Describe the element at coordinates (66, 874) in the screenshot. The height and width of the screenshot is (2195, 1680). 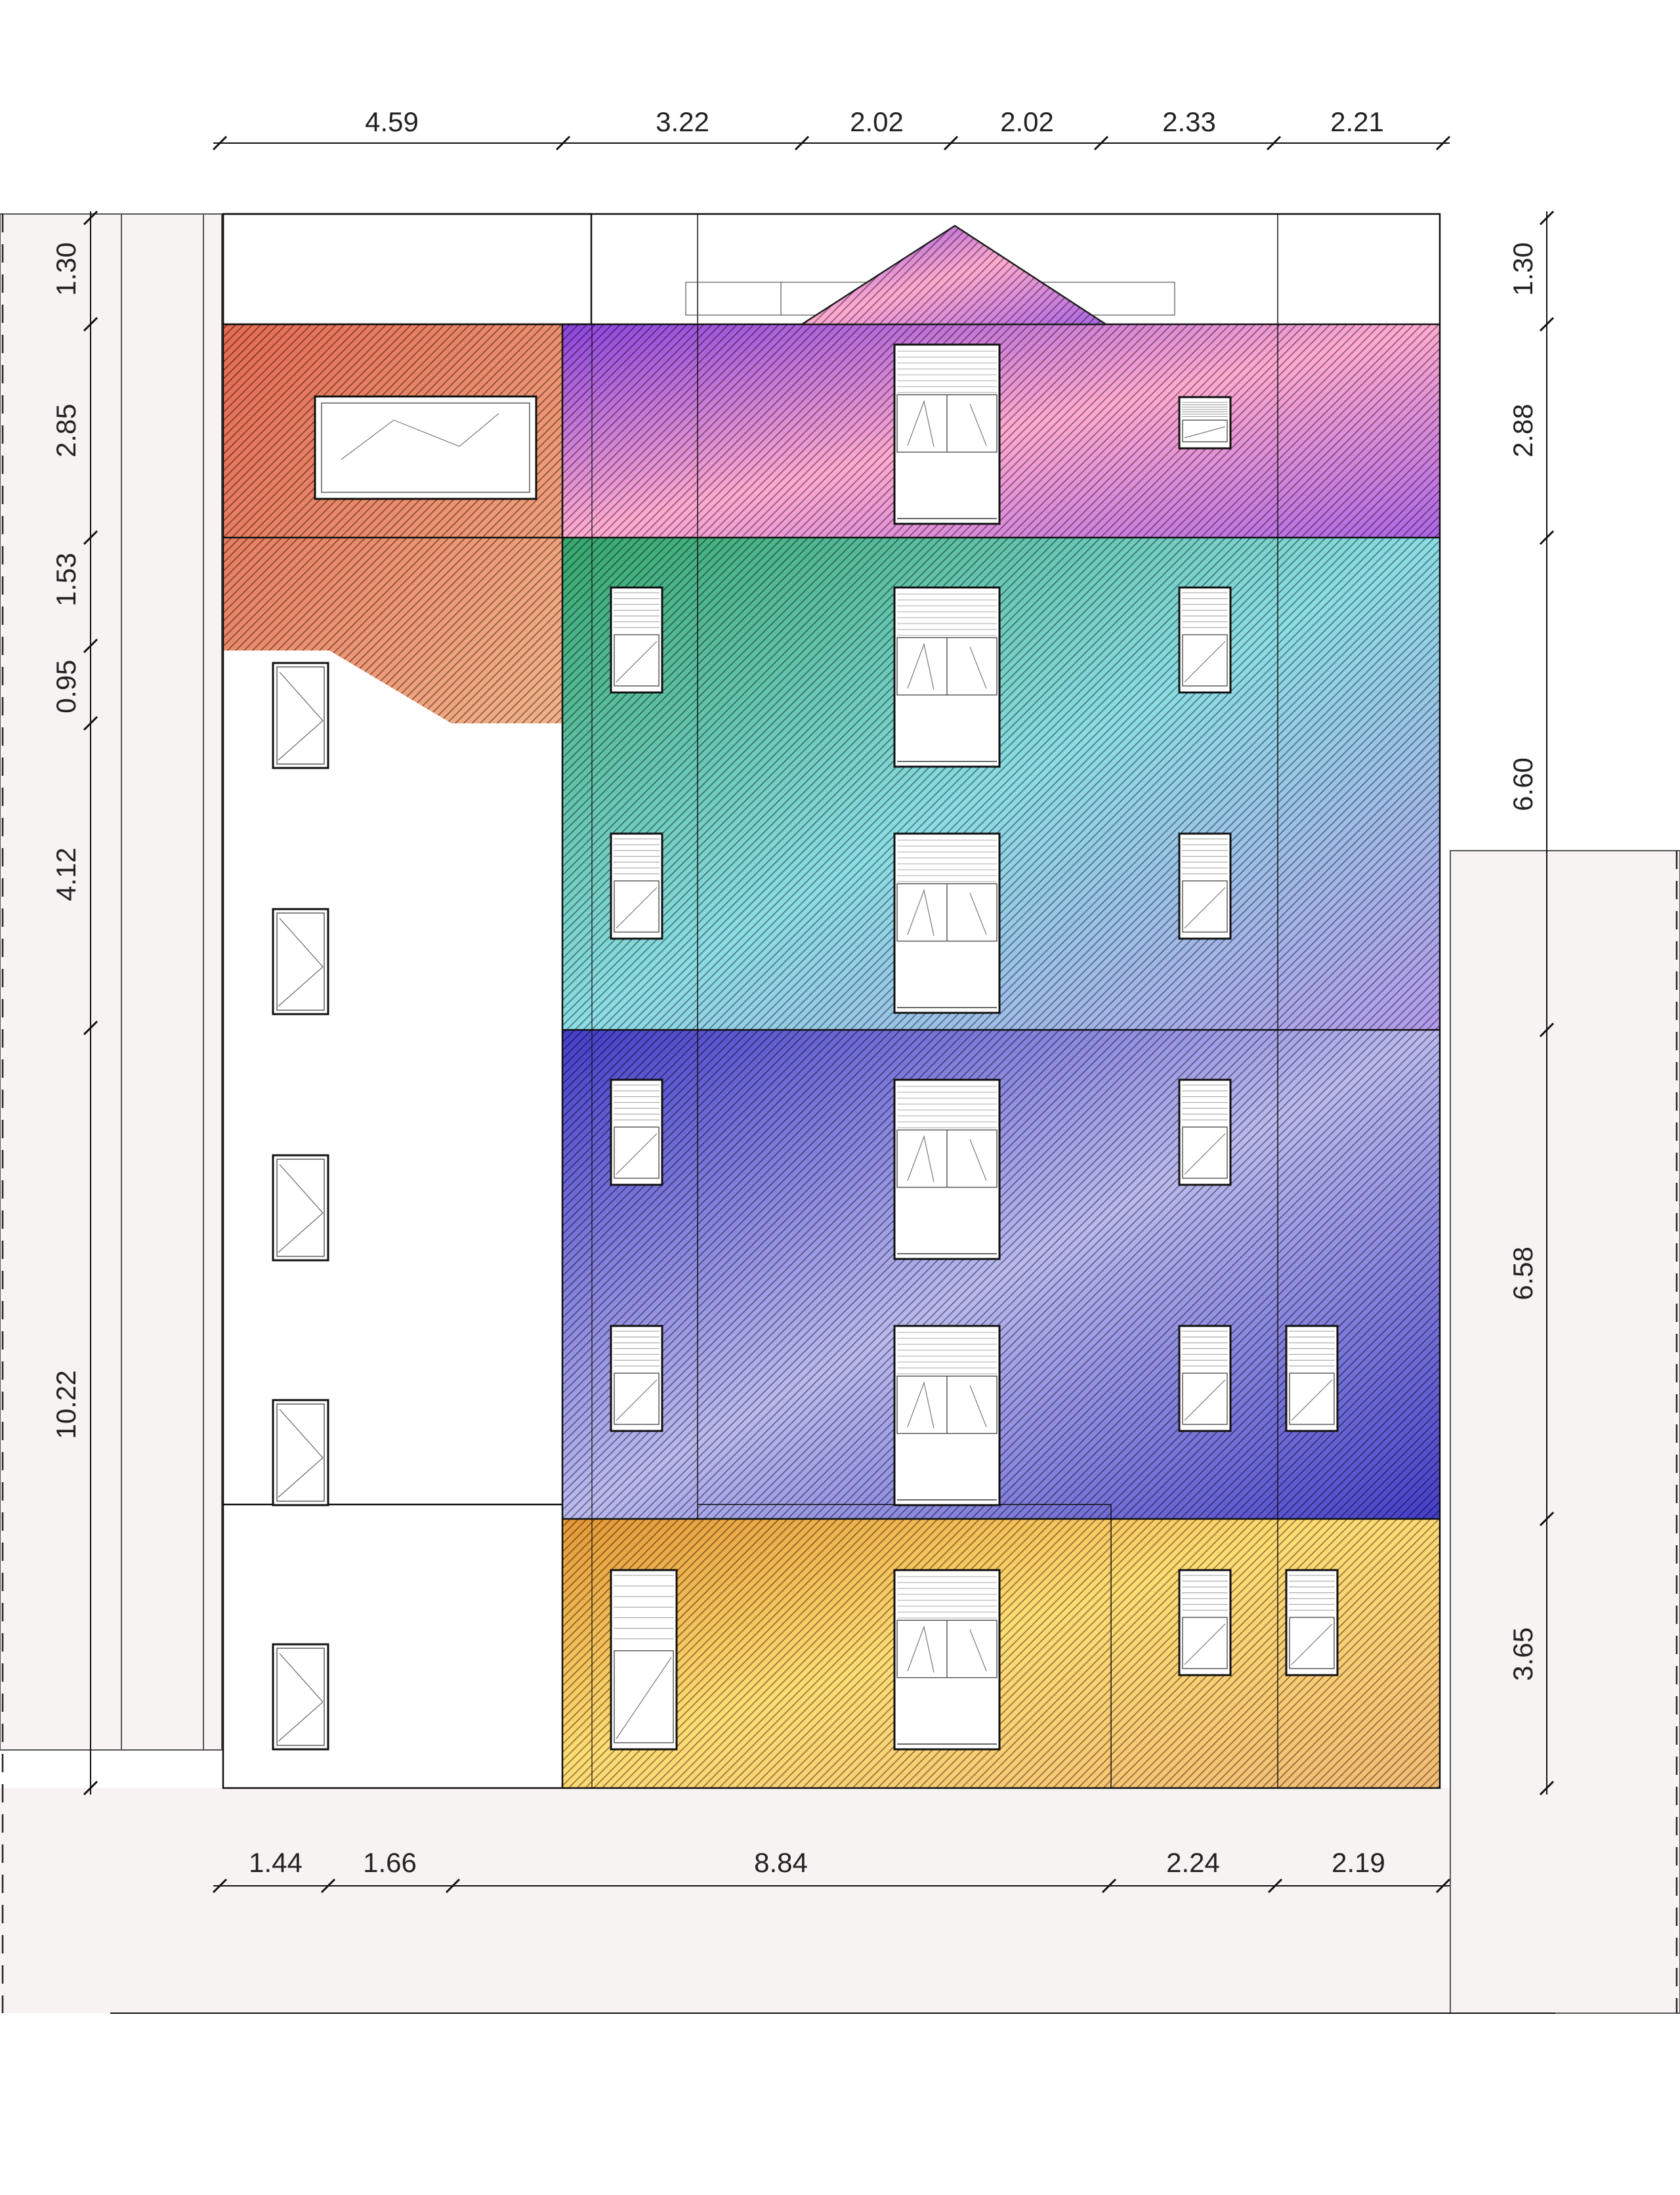
I see `dim-left-label: 4.12` at that location.